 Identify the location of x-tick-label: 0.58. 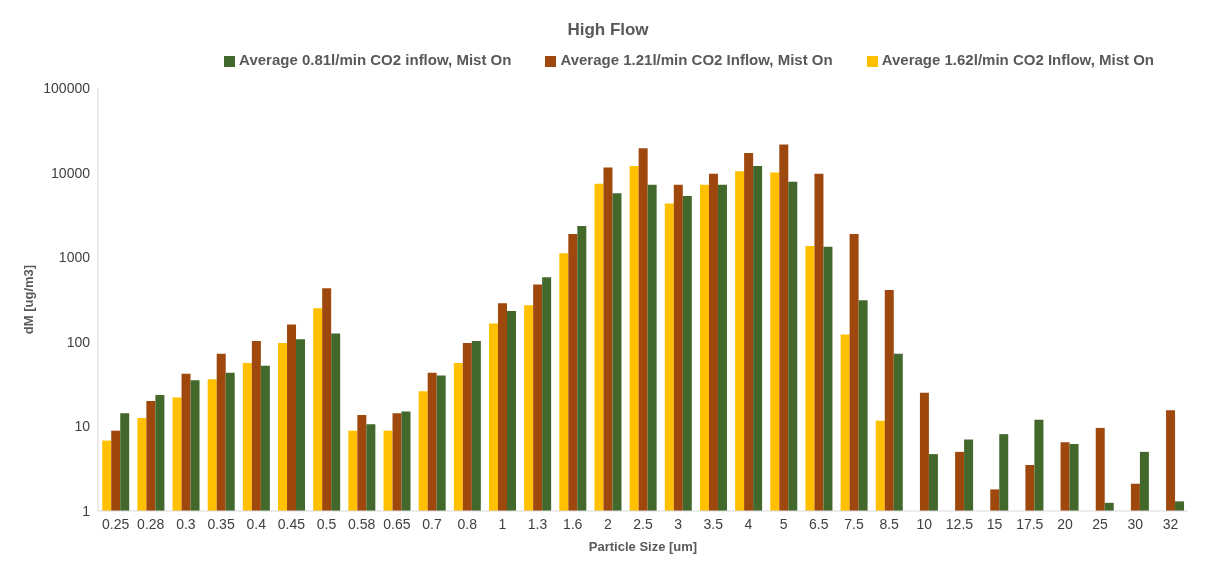
(362, 523).